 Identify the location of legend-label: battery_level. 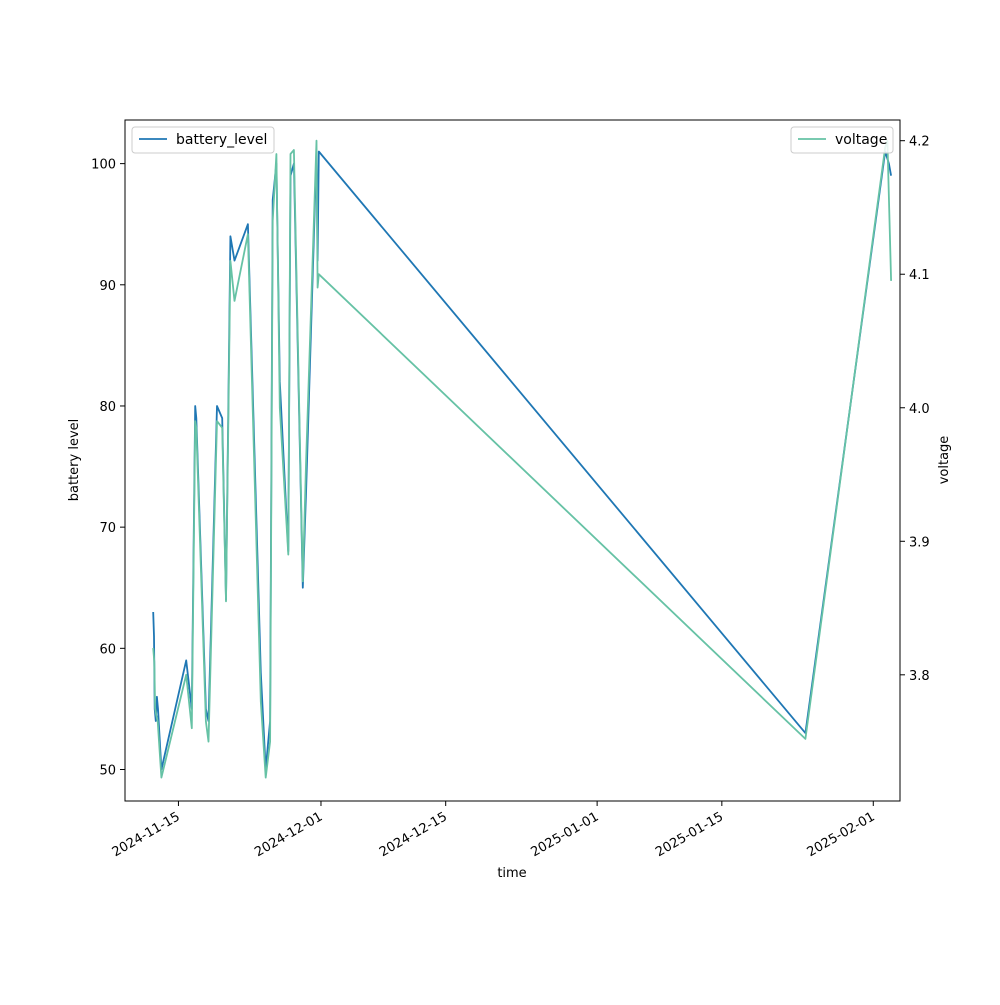
(221, 140).